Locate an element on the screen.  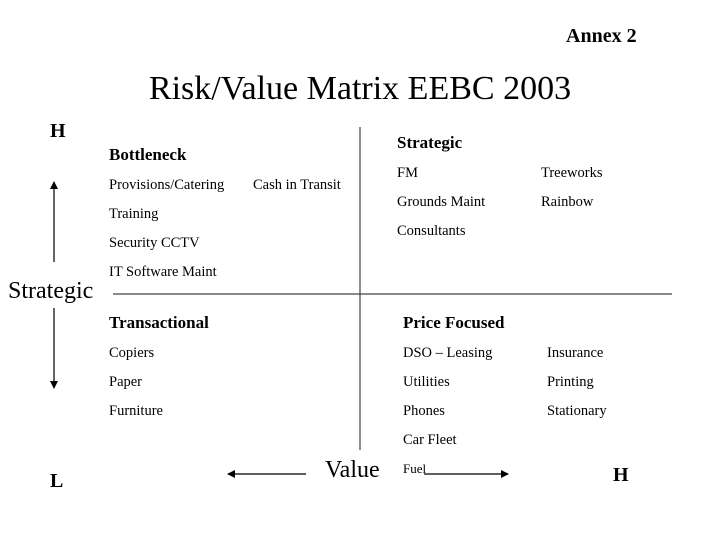
strategic-axis-label: Strategic is located at coordinates (52, 291).